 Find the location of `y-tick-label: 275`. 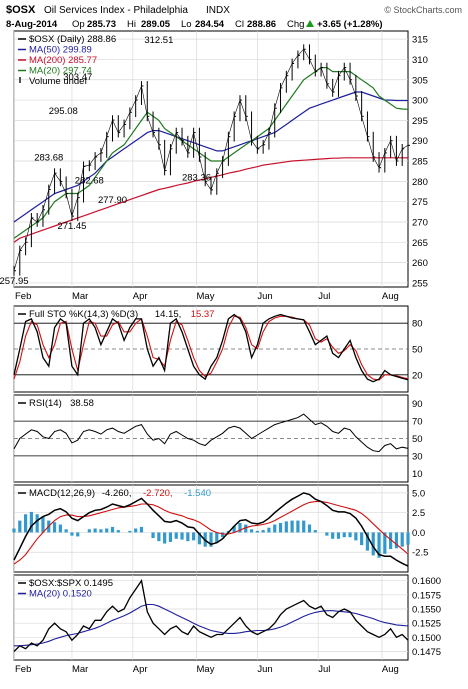

y-tick-label: 275 is located at coordinates (420, 202).